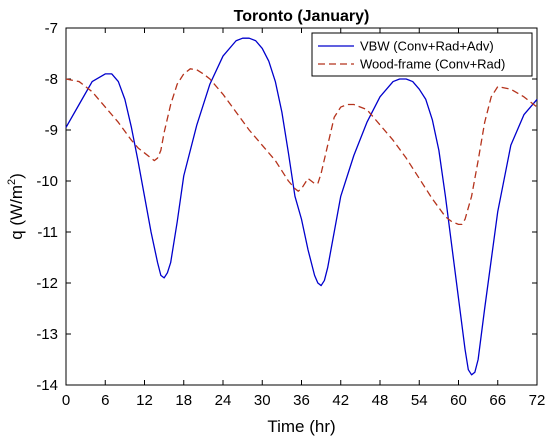  Describe the element at coordinates (537, 400) in the screenshot. I see `x-tick-label: 72` at that location.